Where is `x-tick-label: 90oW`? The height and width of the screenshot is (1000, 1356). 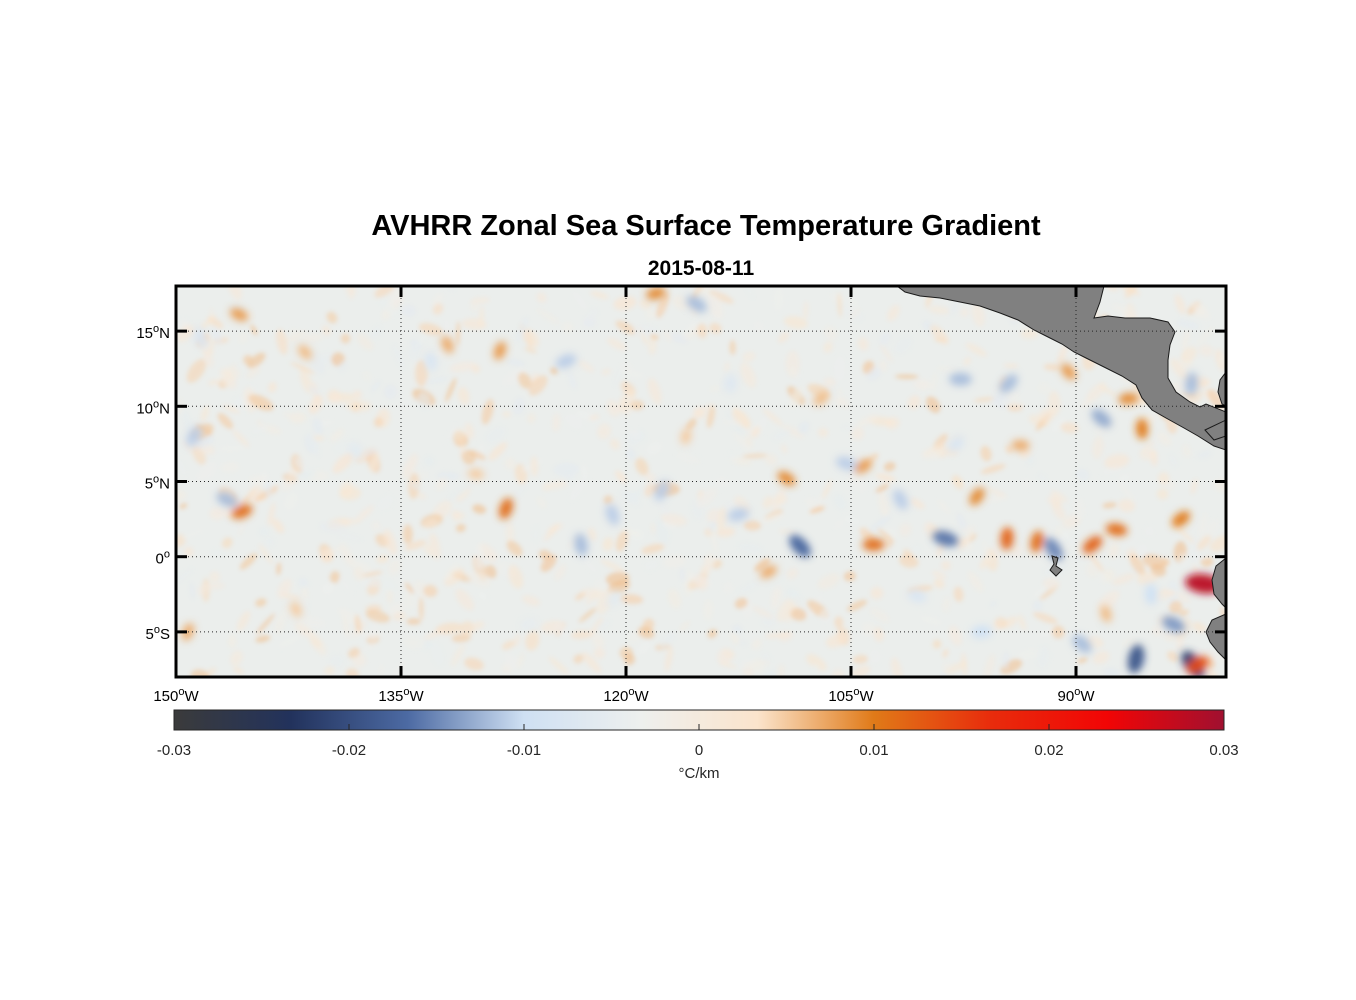 x-tick-label: 90oW is located at coordinates (1077, 695).